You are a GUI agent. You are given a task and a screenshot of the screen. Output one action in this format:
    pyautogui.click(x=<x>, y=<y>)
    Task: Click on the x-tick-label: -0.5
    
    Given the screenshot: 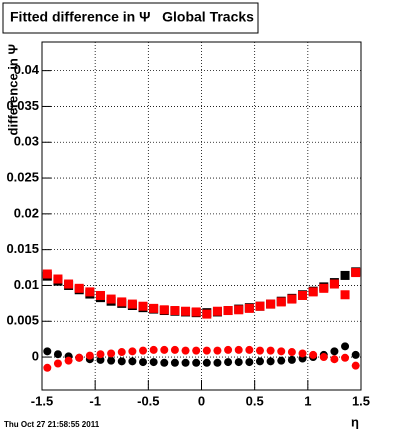 What is the action you would take?
    pyautogui.click(x=148, y=400)
    